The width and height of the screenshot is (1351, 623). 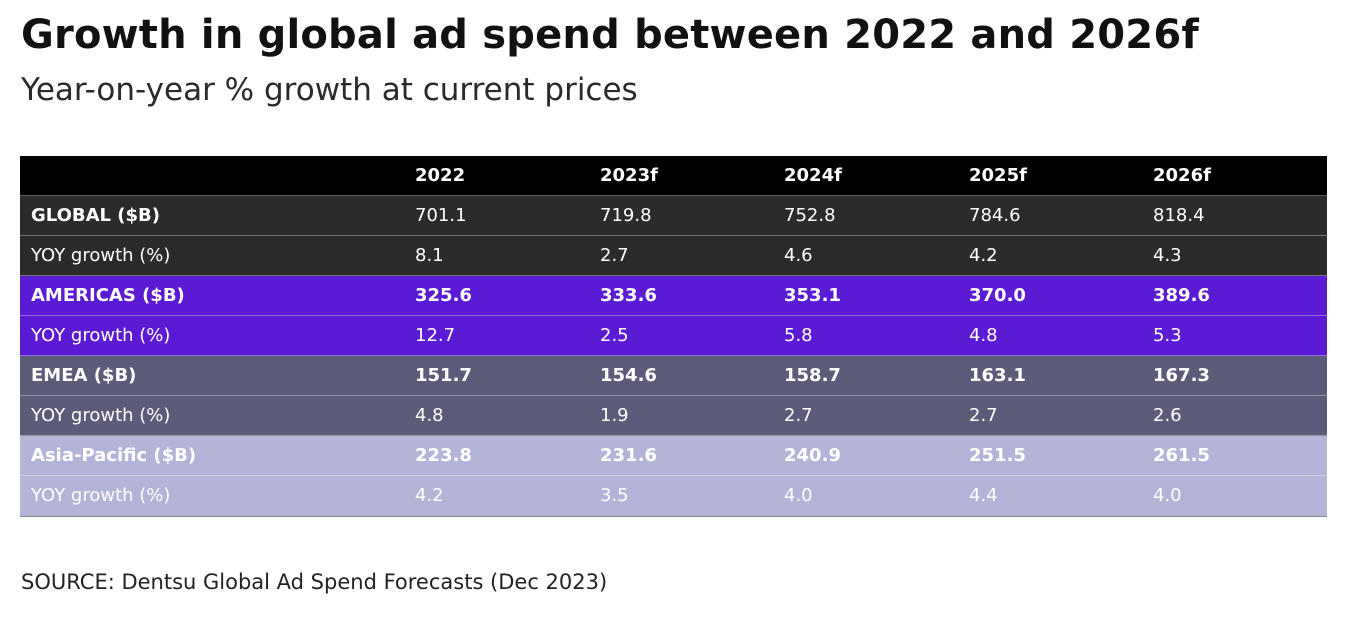 What do you see at coordinates (628, 455) in the screenshot?
I see `table-cell: 231.6` at bounding box center [628, 455].